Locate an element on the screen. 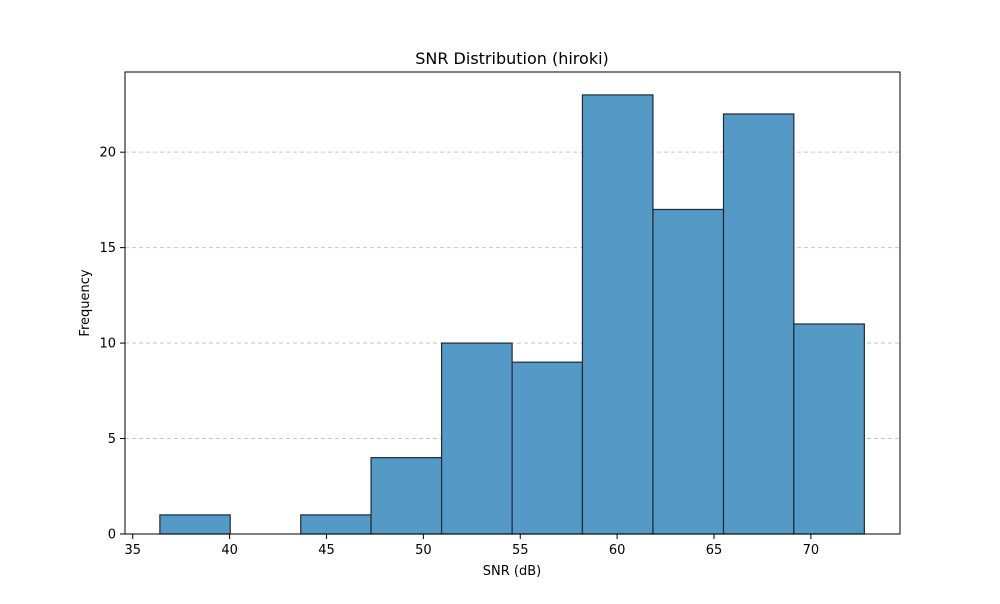  y-tick-label-4: 20 is located at coordinates (107, 153).